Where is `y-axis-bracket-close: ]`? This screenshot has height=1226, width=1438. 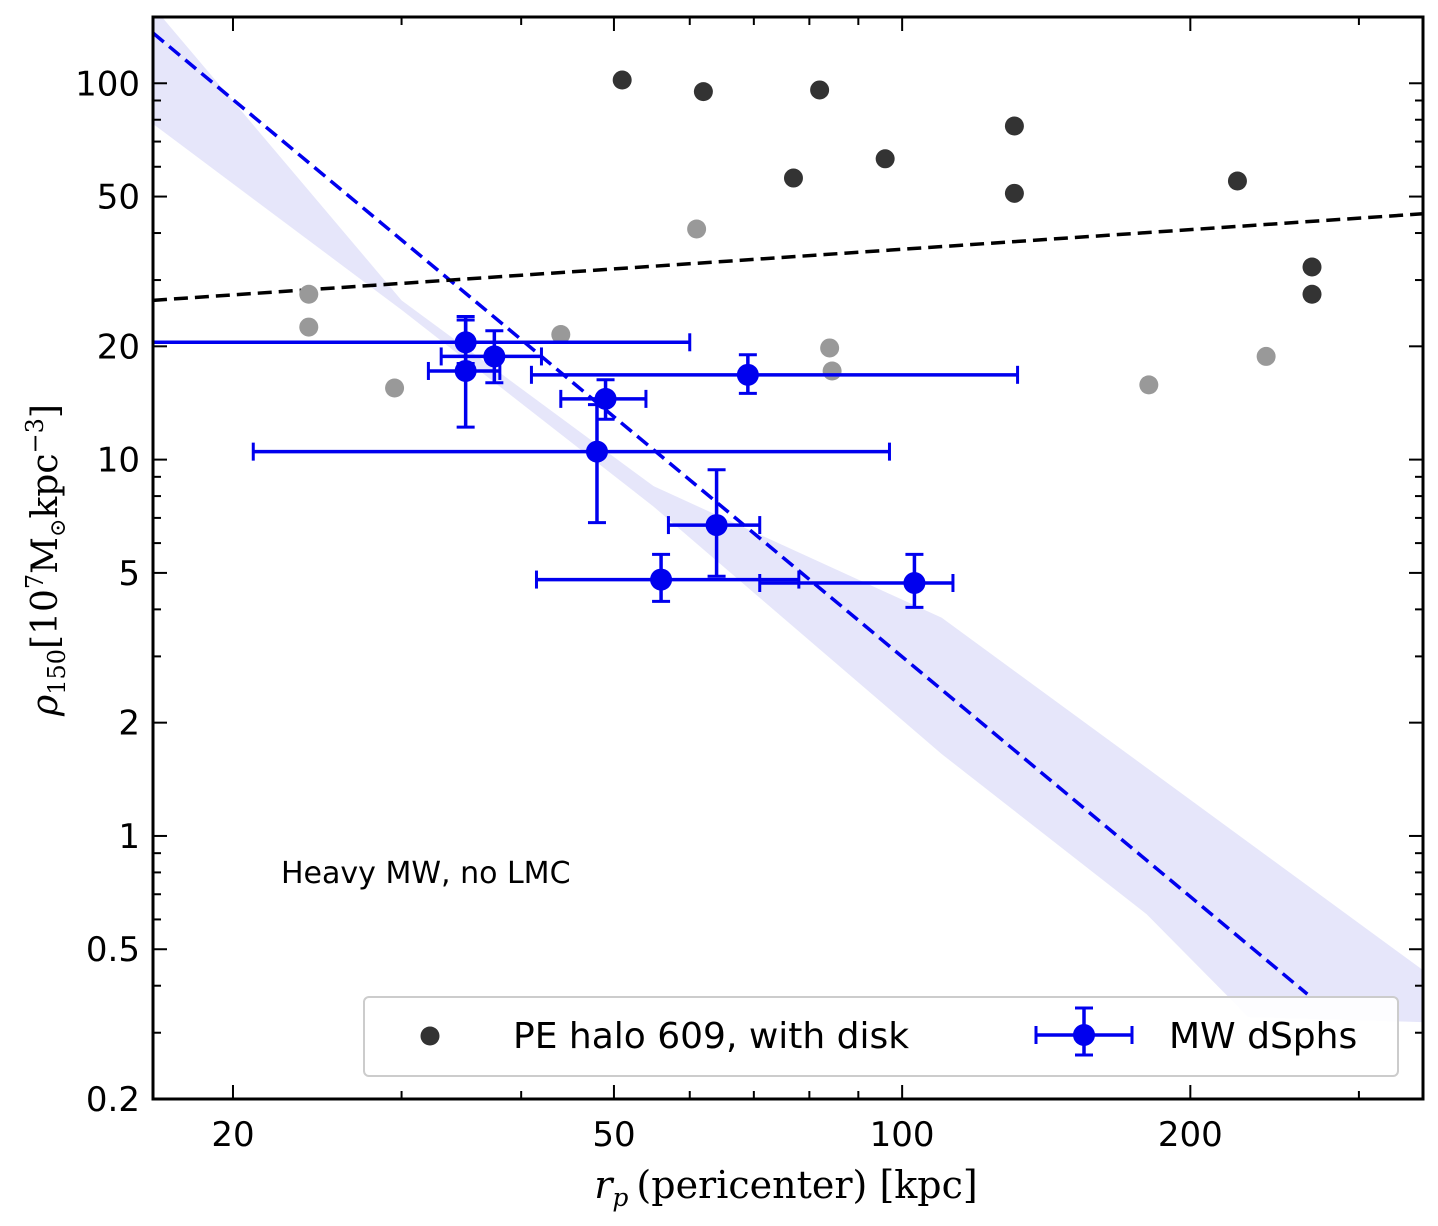 y-axis-bracket-close: ] is located at coordinates (45, 411).